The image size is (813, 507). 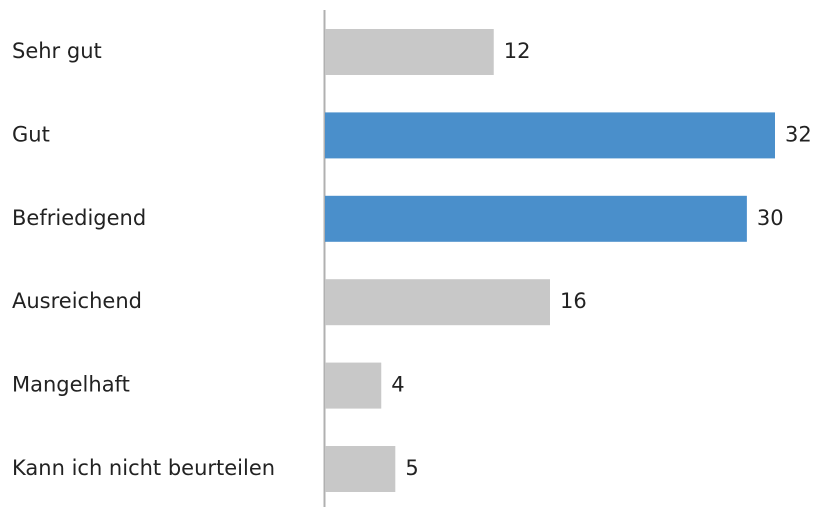 I want to click on value-label: 4, so click(x=397, y=385).